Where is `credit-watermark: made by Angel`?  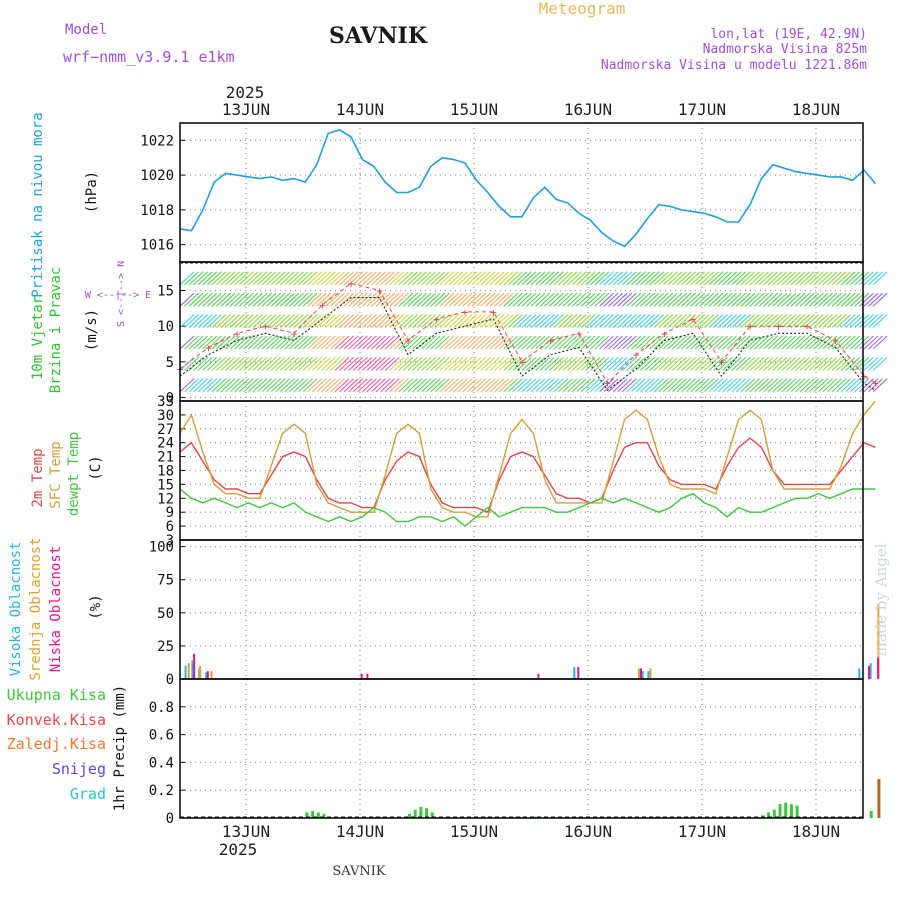
credit-watermark: made by Angel is located at coordinates (881, 599).